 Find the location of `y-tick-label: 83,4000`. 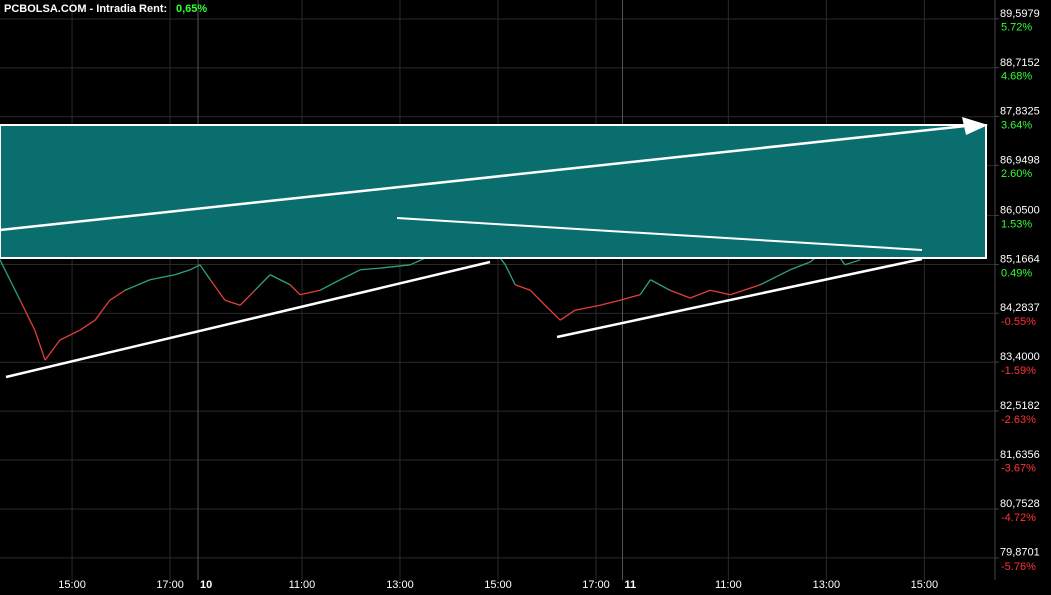

y-tick-label: 83,4000 is located at coordinates (1020, 357).